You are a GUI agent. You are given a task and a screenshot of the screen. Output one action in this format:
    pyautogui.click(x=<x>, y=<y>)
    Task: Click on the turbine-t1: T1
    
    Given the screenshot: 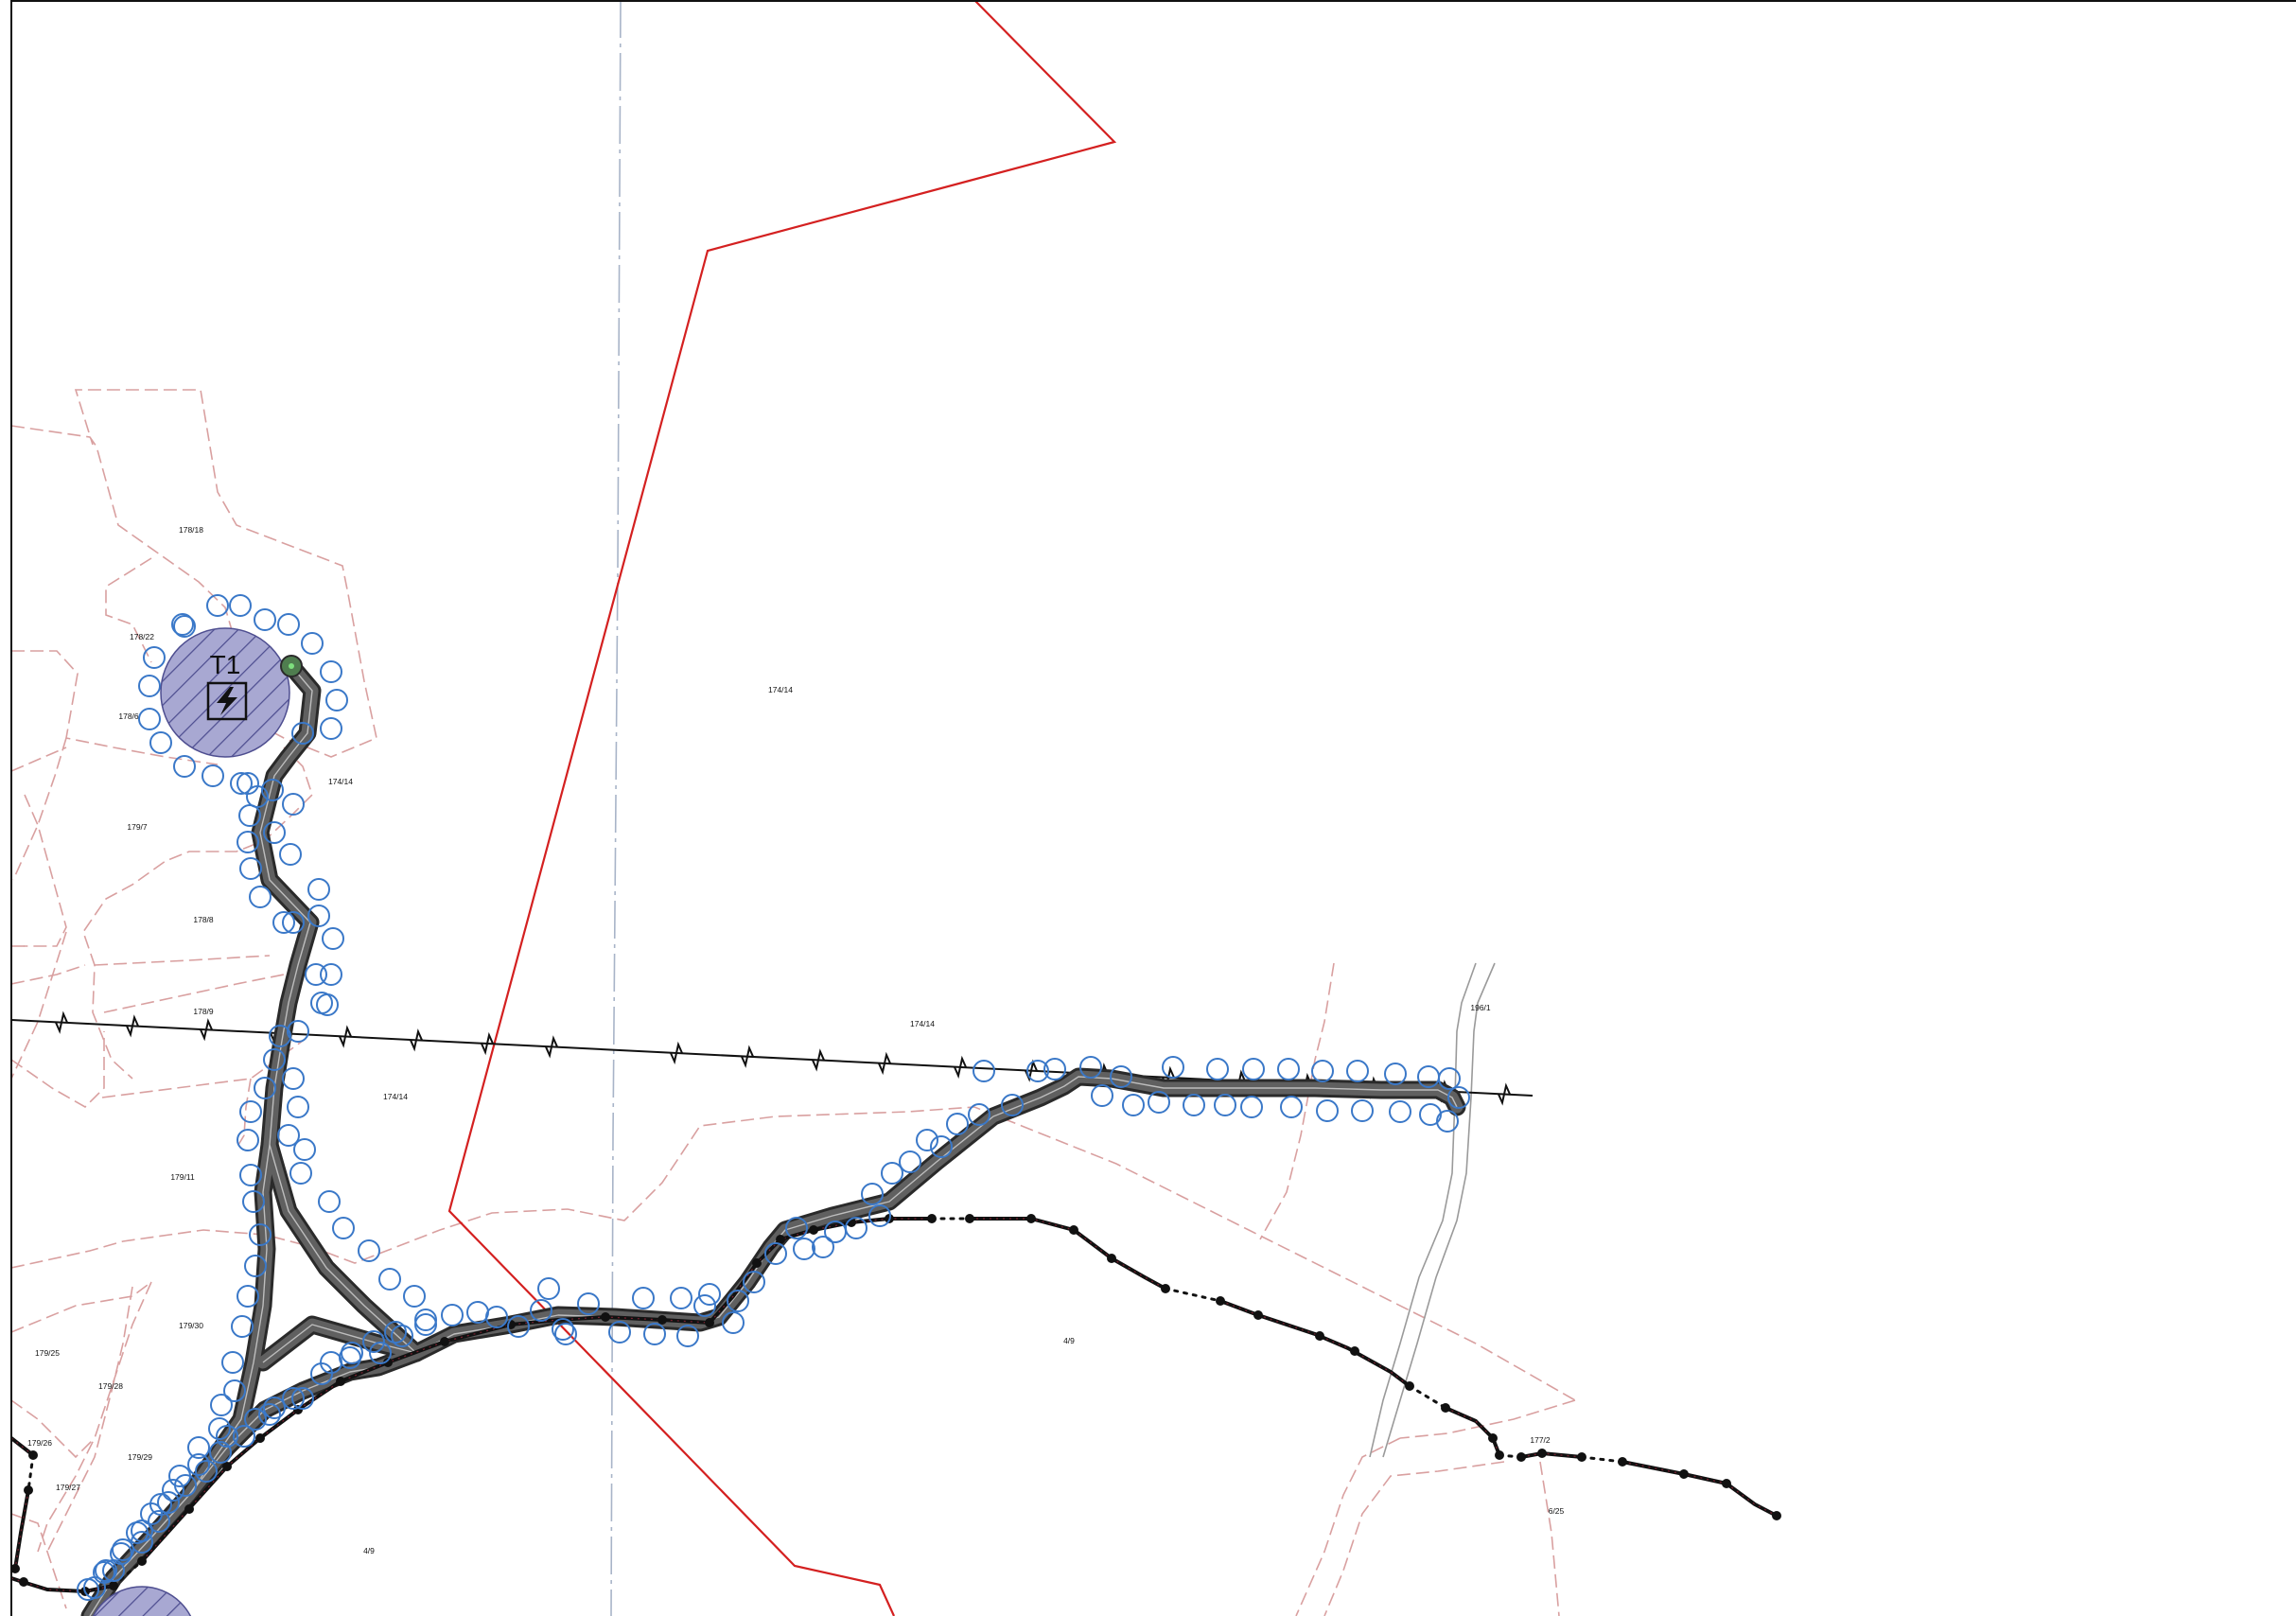 What is the action you would take?
    pyautogui.click(x=231, y=693)
    